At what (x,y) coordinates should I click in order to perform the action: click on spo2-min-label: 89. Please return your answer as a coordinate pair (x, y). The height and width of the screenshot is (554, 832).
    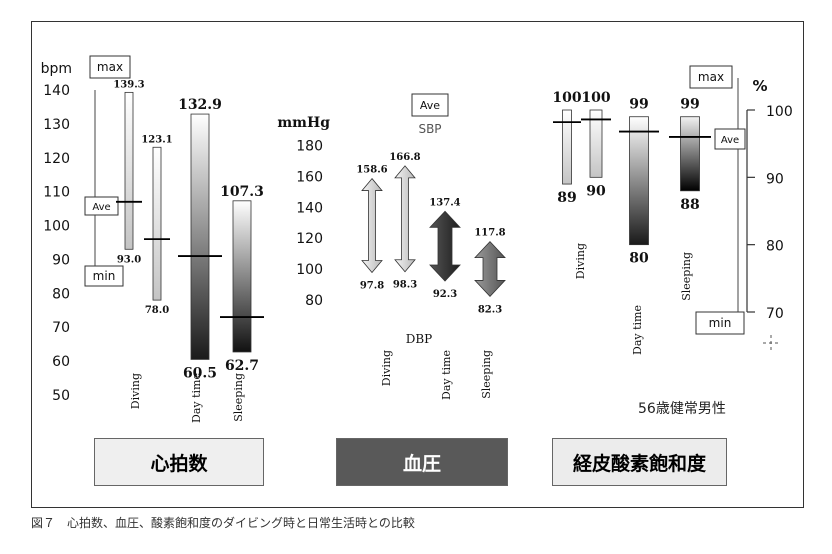
    Looking at the image, I should click on (566, 198).